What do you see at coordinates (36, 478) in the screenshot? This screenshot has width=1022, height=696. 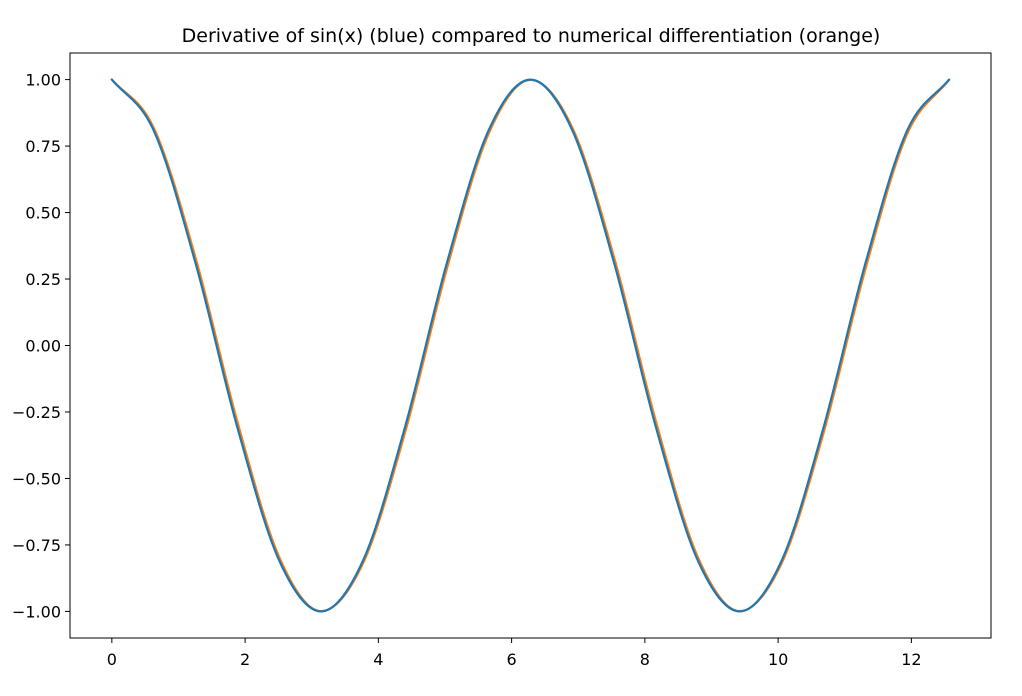 I see `y-tick-label: −0.50` at bounding box center [36, 478].